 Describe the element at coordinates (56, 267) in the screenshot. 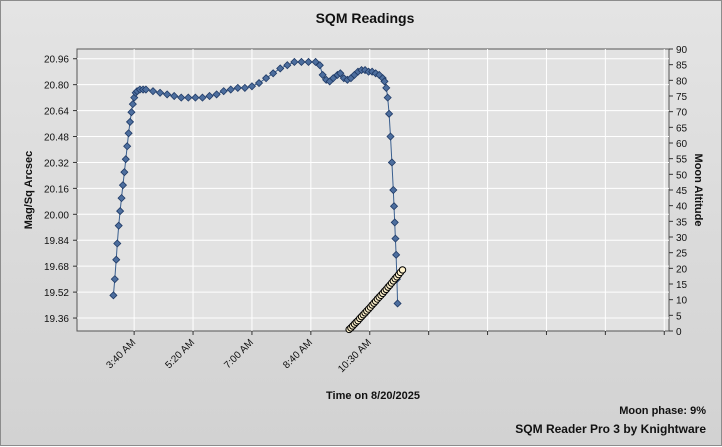

I see `y-tick-label: 19.68` at that location.